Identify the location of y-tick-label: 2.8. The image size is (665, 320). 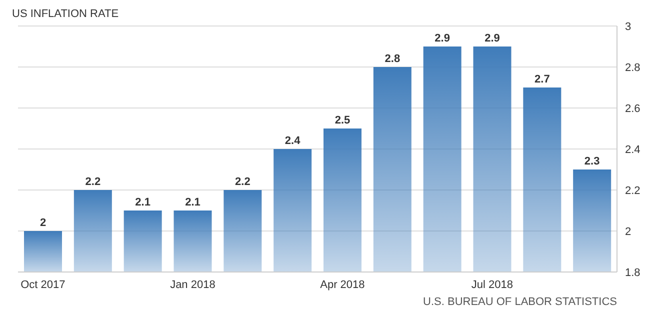
(632, 68).